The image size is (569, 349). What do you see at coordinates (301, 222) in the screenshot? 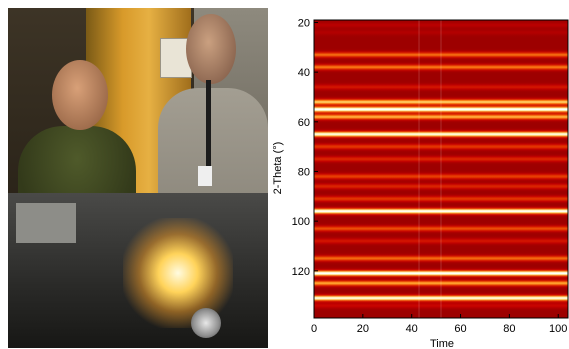
I see `y-tick-label: 100` at bounding box center [301, 222].